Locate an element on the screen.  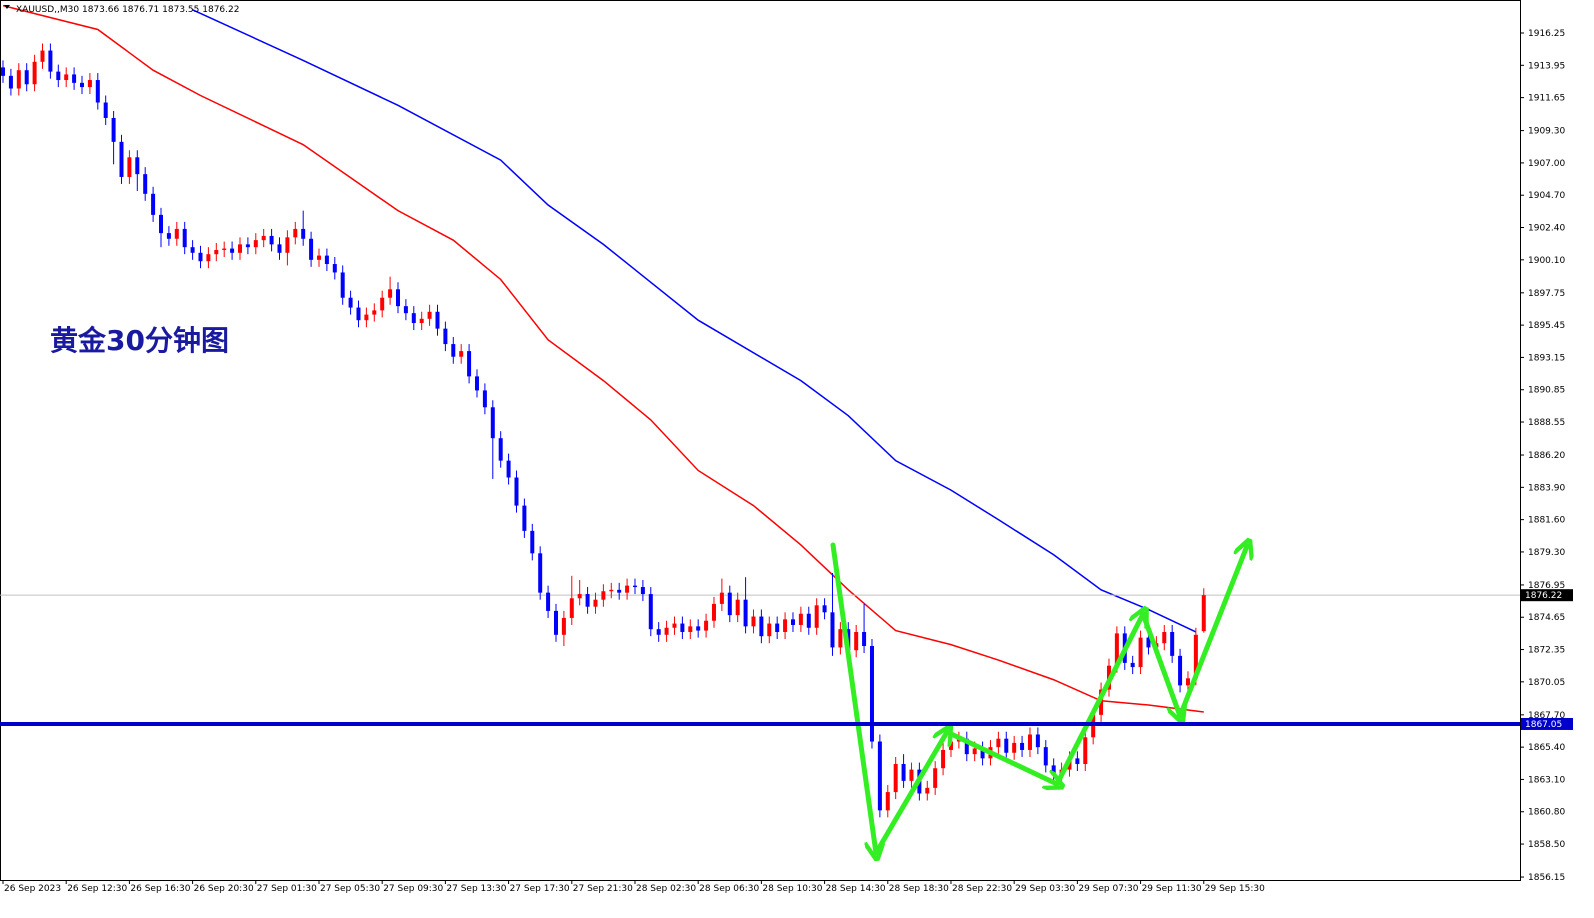
y-tick-label: 1872.35 is located at coordinates (1546, 651).